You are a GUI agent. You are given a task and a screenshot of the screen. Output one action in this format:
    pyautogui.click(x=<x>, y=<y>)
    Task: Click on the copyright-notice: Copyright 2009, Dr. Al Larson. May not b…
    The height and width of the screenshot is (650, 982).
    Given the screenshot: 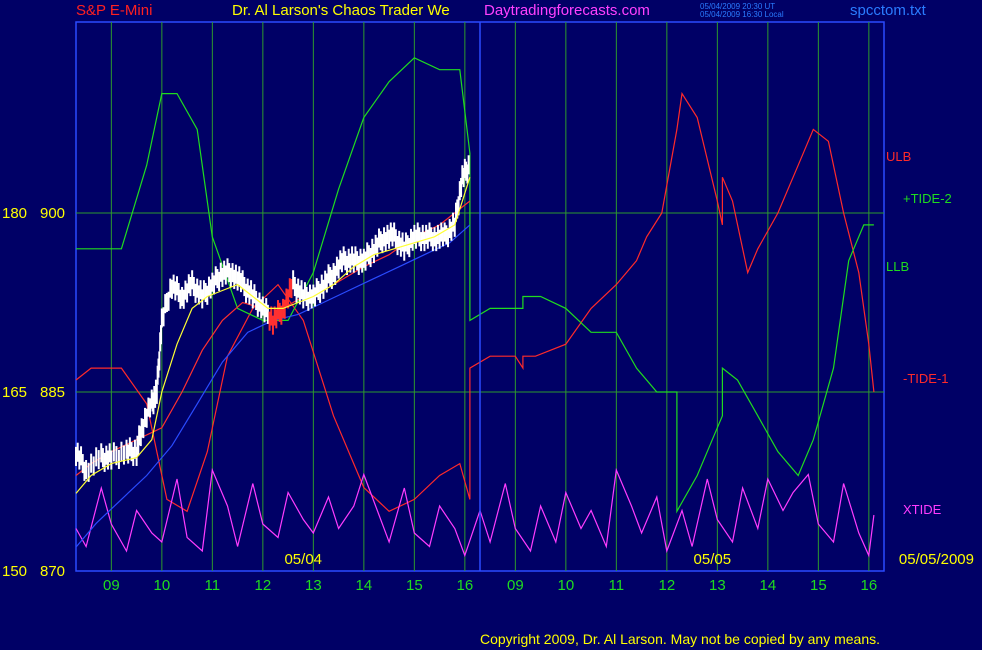 What is the action you would take?
    pyautogui.click(x=680, y=639)
    